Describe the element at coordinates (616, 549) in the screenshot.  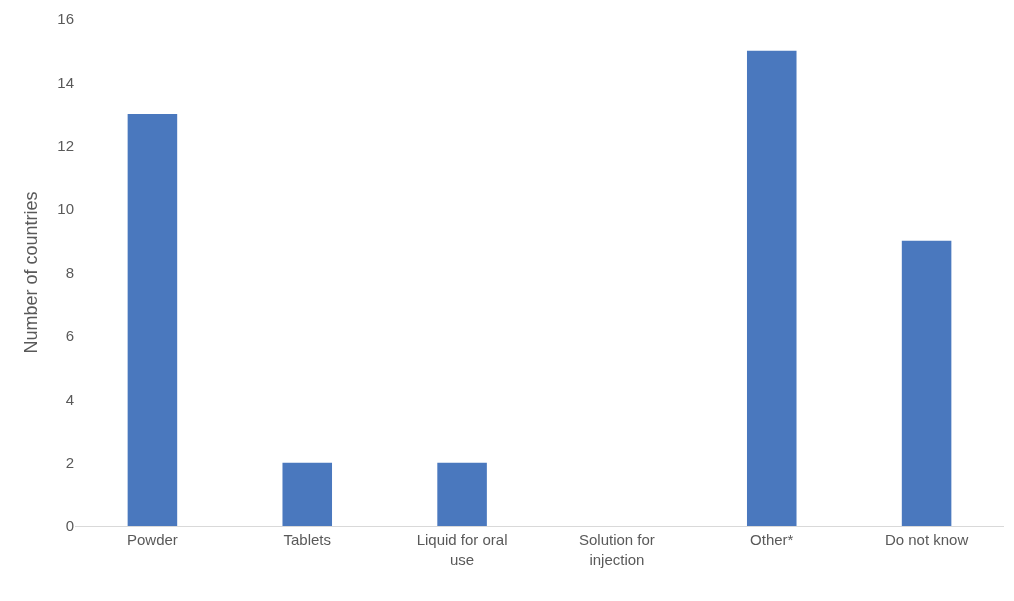
I see `x-tick-label: Solution for injection` at that location.